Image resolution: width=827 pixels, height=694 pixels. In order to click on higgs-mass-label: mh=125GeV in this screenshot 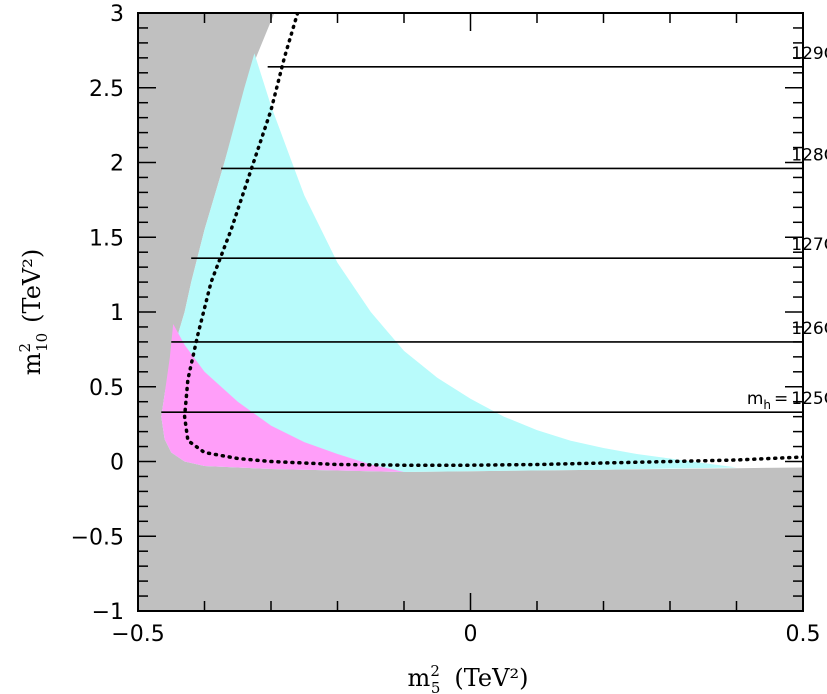, I will do `click(787, 400)`.